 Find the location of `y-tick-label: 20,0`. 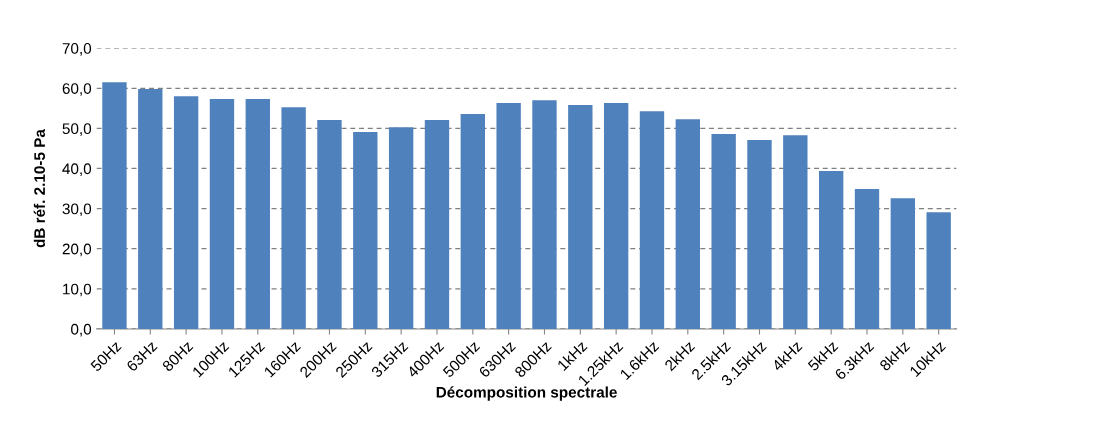

y-tick-label: 20,0 is located at coordinates (77, 250).